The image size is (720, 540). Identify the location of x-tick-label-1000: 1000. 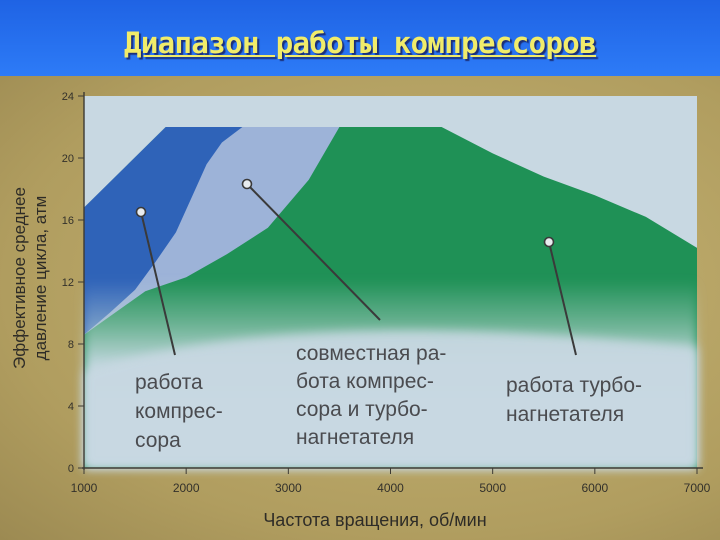
(84, 488).